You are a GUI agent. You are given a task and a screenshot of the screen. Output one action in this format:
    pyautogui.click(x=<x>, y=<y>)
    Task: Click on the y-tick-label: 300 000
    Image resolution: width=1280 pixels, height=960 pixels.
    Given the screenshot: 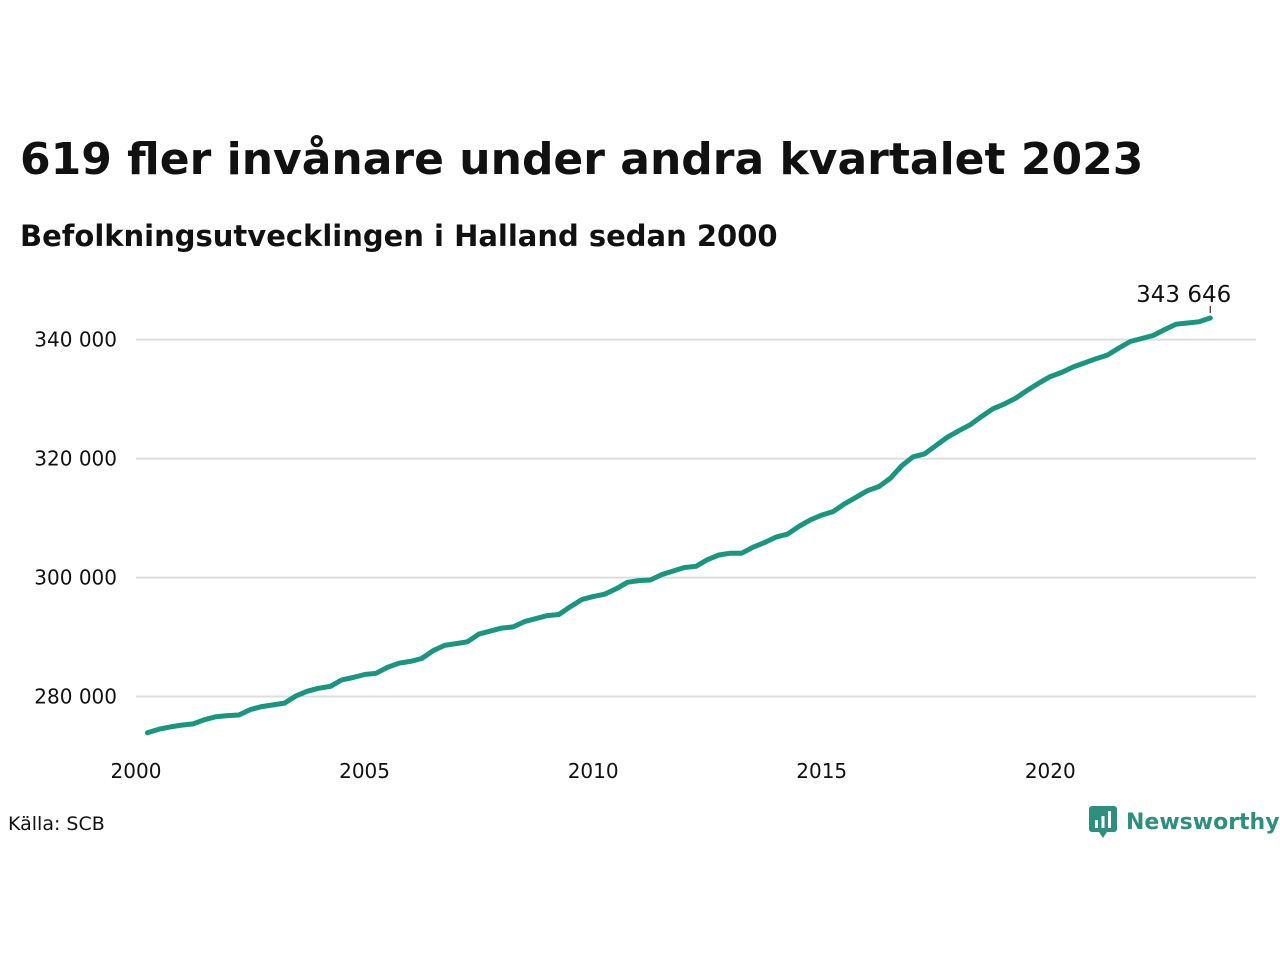 What is the action you would take?
    pyautogui.click(x=75, y=578)
    